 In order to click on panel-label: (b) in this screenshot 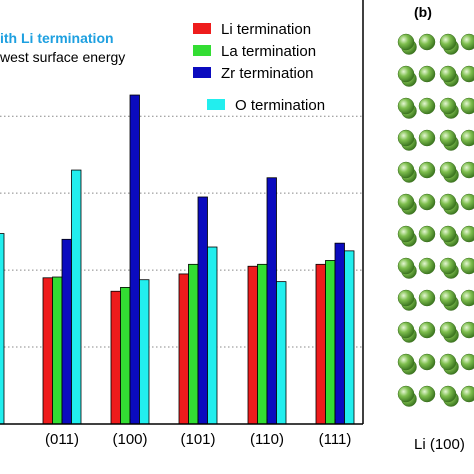, I will do `click(423, 12)`.